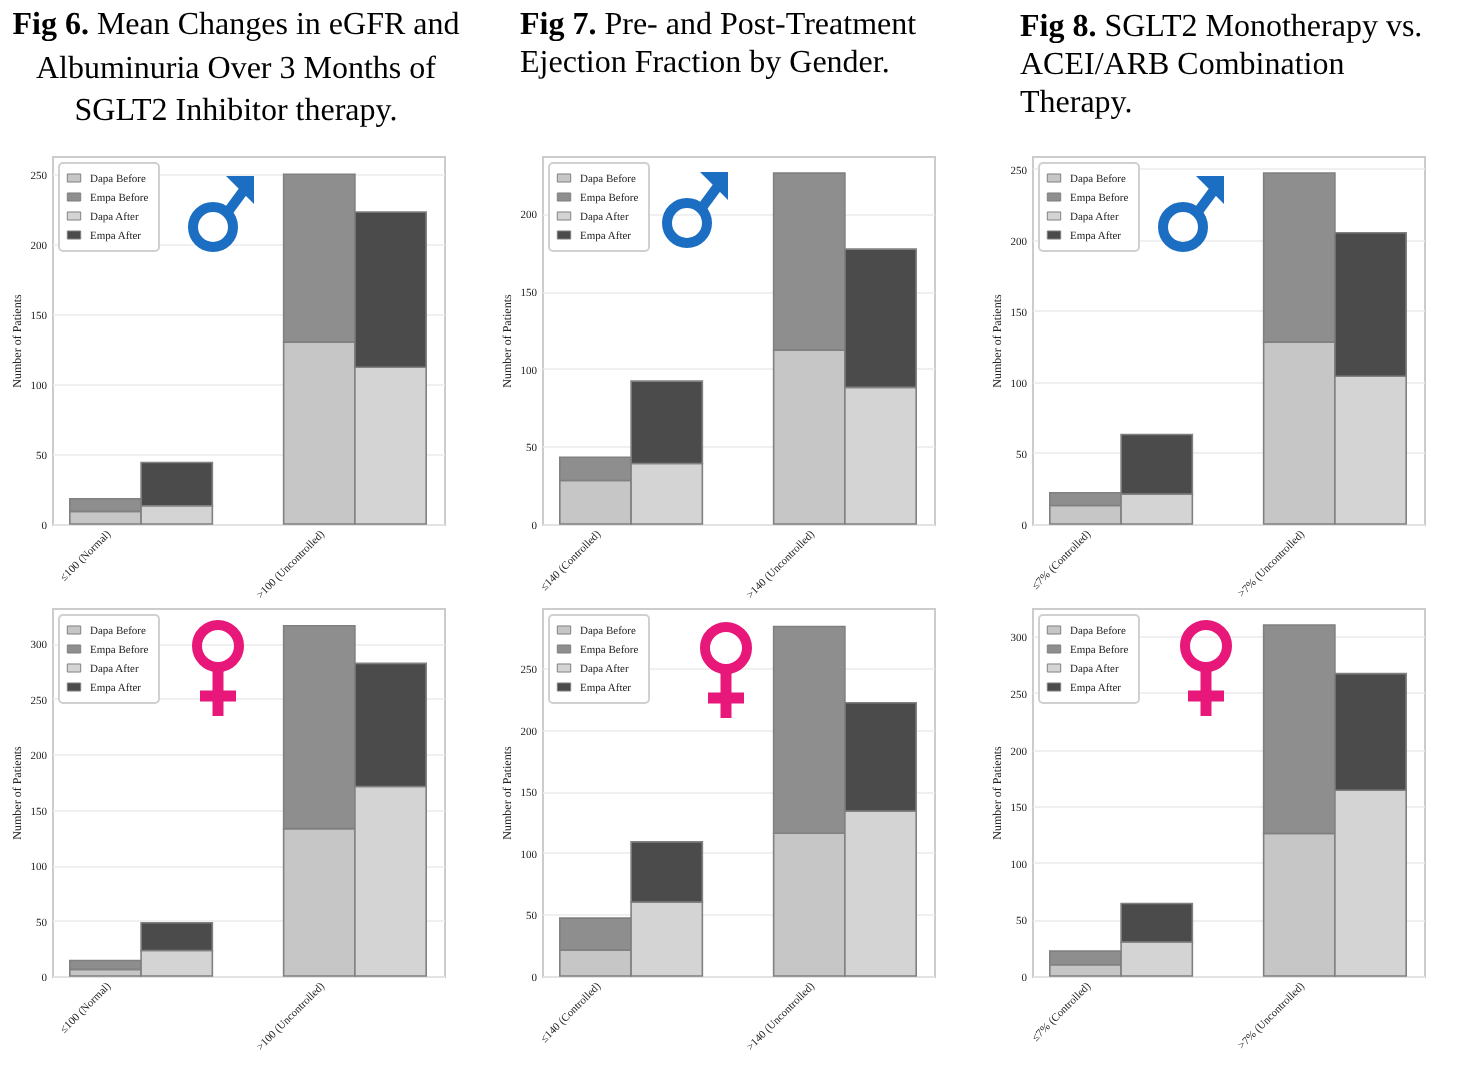  What do you see at coordinates (718, 43) in the screenshot?
I see `chart-title: Fig 7. Pre- and Post-Treatment Ejection Fraction by Gender.` at bounding box center [718, 43].